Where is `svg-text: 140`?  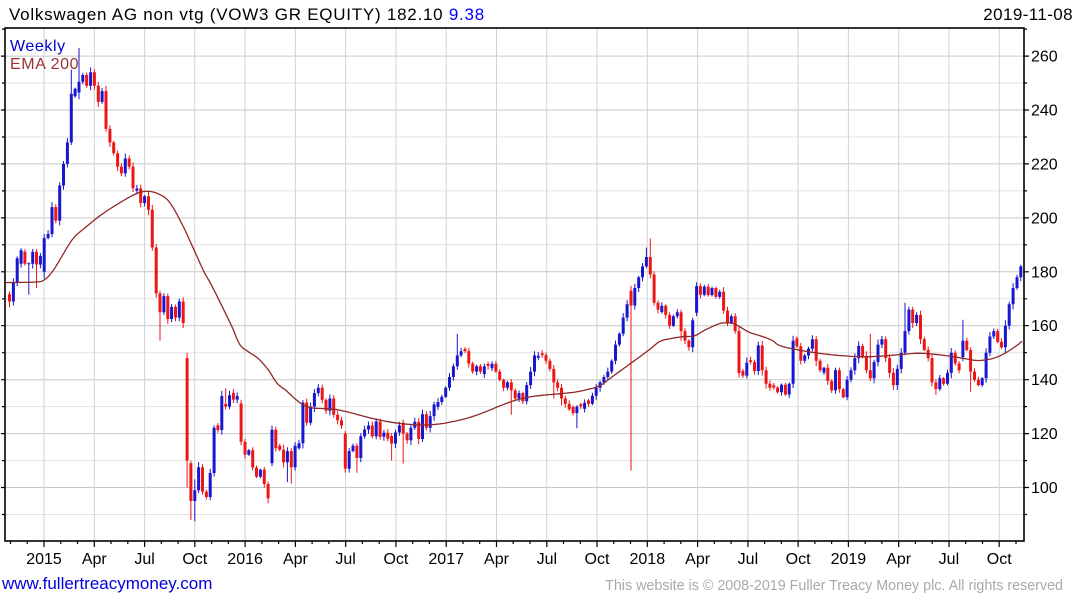
svg-text: 140 is located at coordinates (1044, 380).